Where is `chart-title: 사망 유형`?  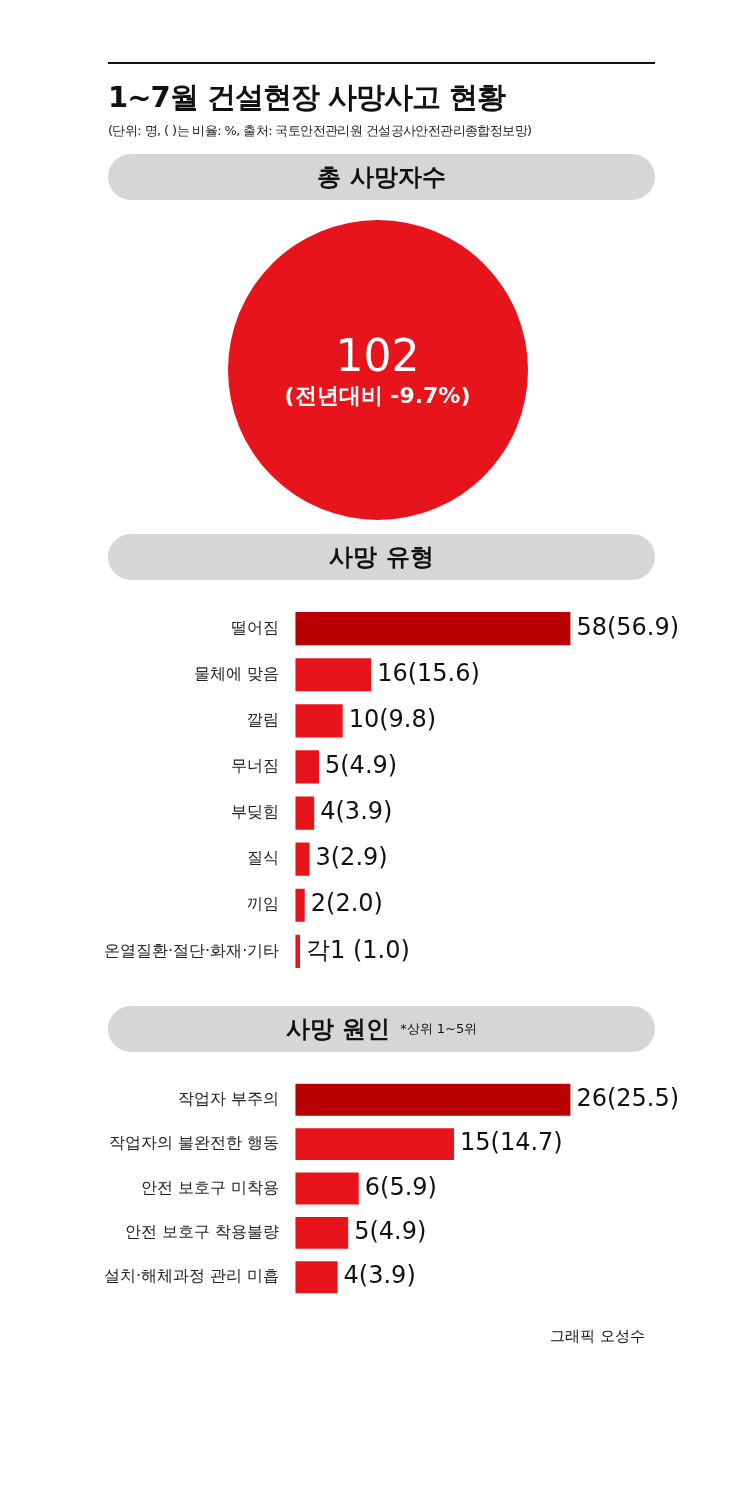
chart-title: 사망 유형 is located at coordinates (381, 557).